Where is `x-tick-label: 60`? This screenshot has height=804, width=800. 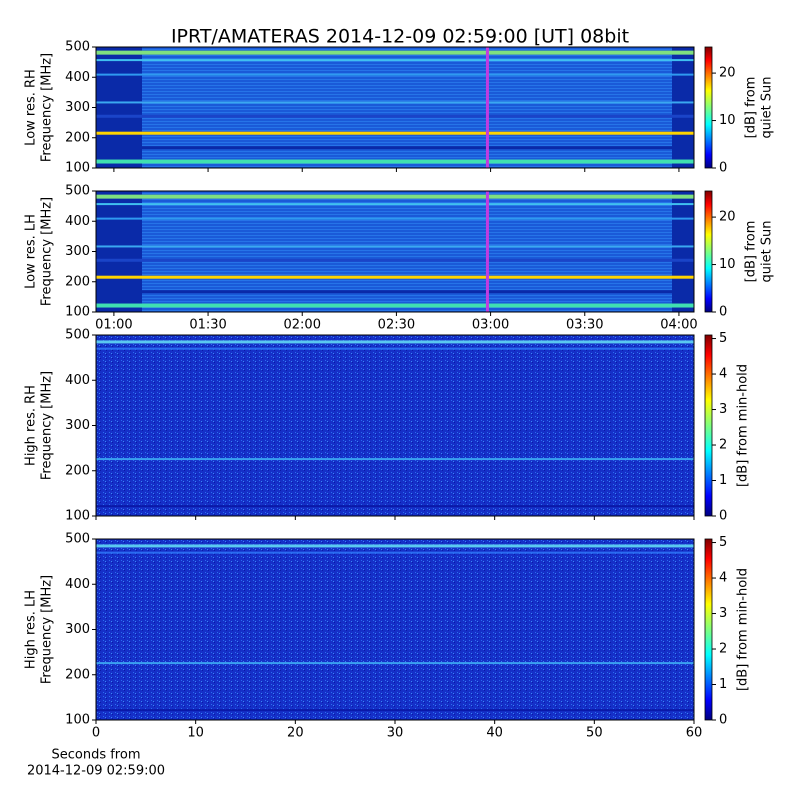
x-tick-label: 60 is located at coordinates (694, 733).